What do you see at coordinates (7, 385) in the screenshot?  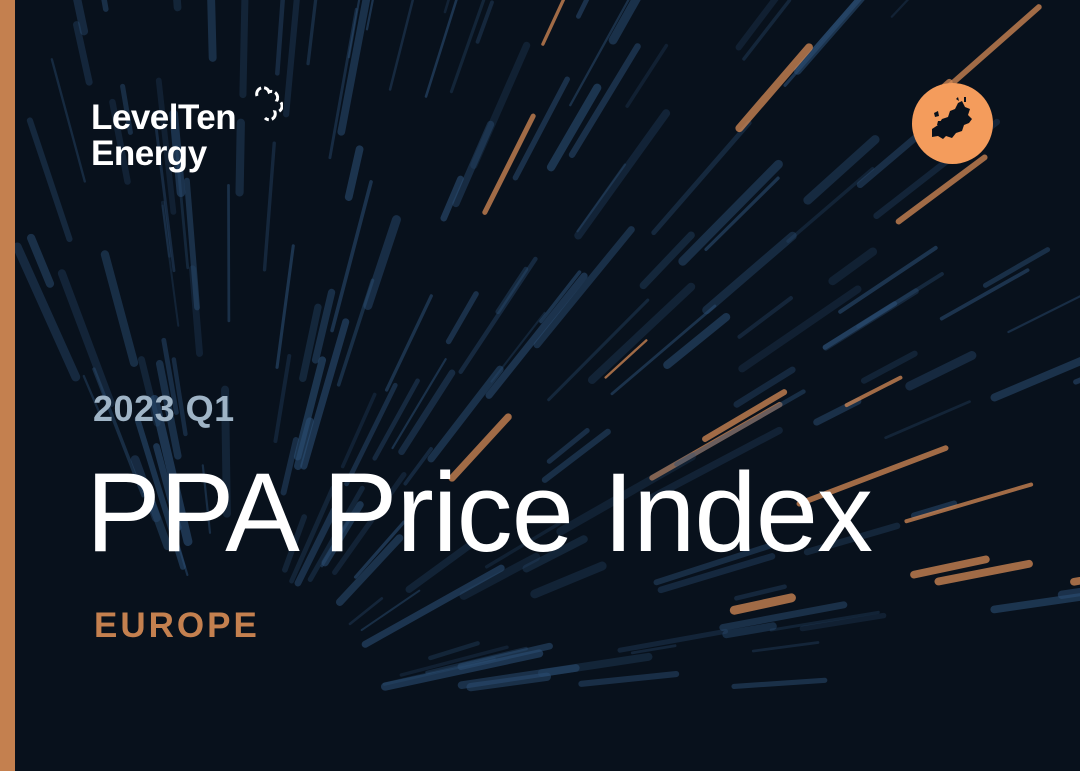 I see `accent-side-bar` at bounding box center [7, 385].